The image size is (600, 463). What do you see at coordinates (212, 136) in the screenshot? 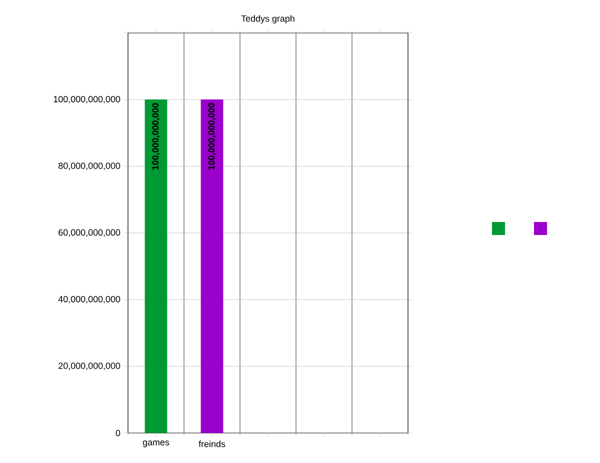
I see `data-label: 100,000,000,000` at bounding box center [212, 136].